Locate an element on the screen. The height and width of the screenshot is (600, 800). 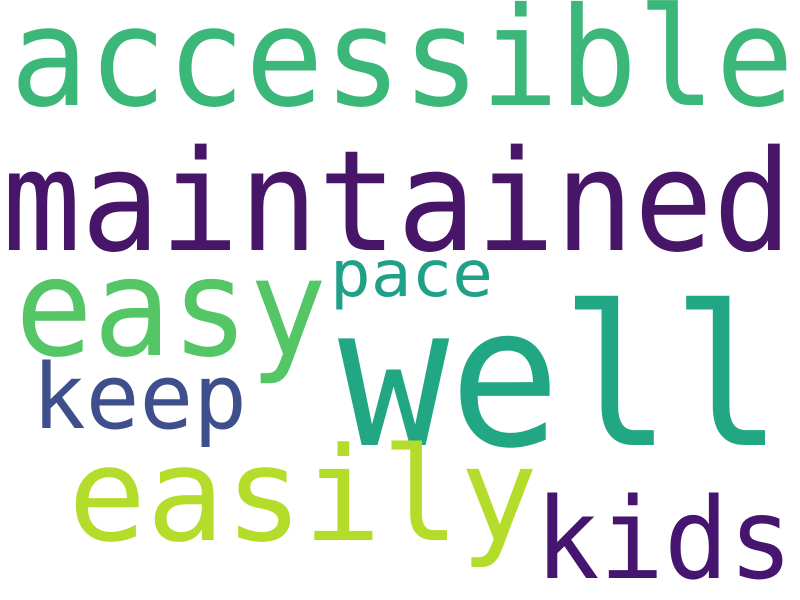
word-pace: pace is located at coordinates (411, 275).